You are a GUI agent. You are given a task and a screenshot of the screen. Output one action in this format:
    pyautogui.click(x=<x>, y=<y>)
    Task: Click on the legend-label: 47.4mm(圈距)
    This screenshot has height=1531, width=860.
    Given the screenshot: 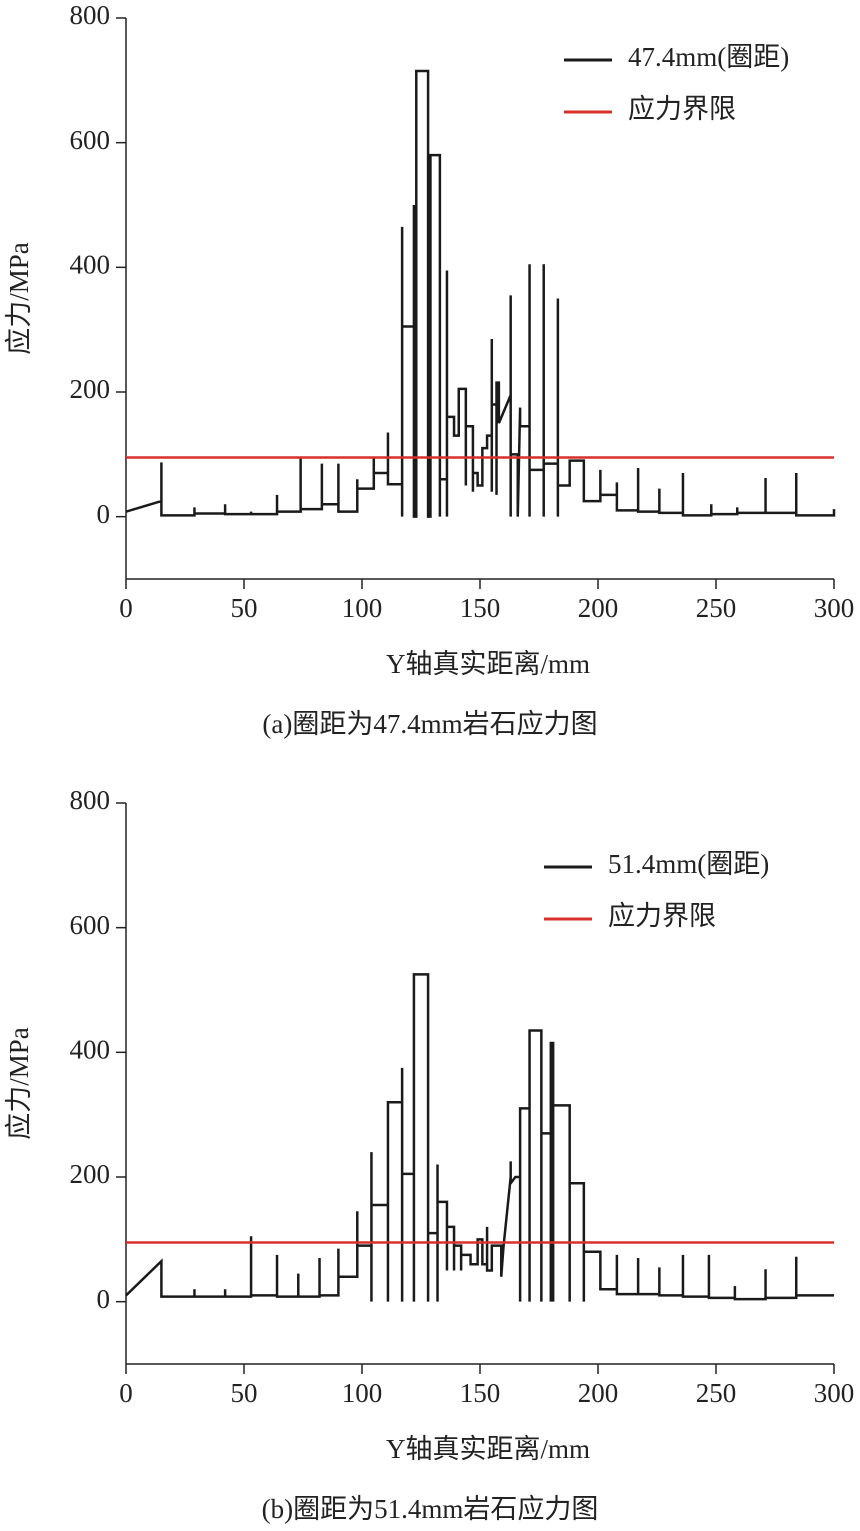 What is the action you would take?
    pyautogui.click(x=708, y=57)
    